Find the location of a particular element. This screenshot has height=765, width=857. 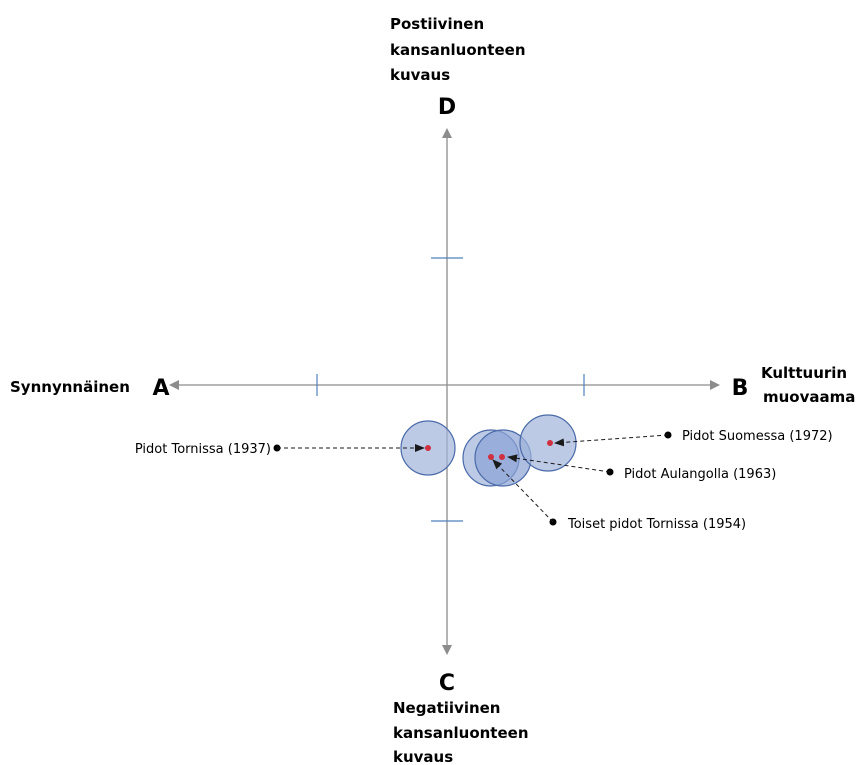

callout-suomessa-1972: Pidot Suomessa (1972) is located at coordinates (693, 438).